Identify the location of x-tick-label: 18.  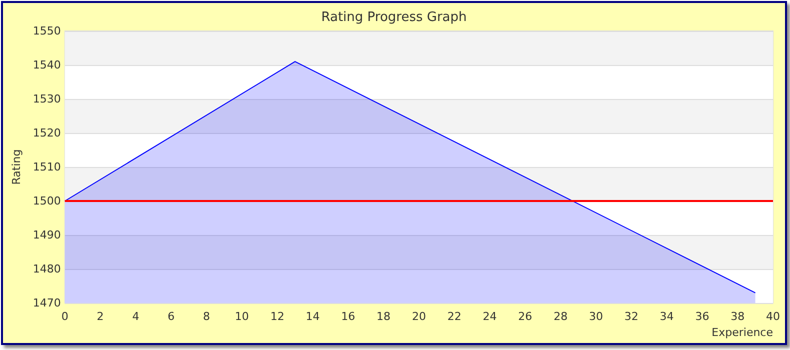
(383, 316).